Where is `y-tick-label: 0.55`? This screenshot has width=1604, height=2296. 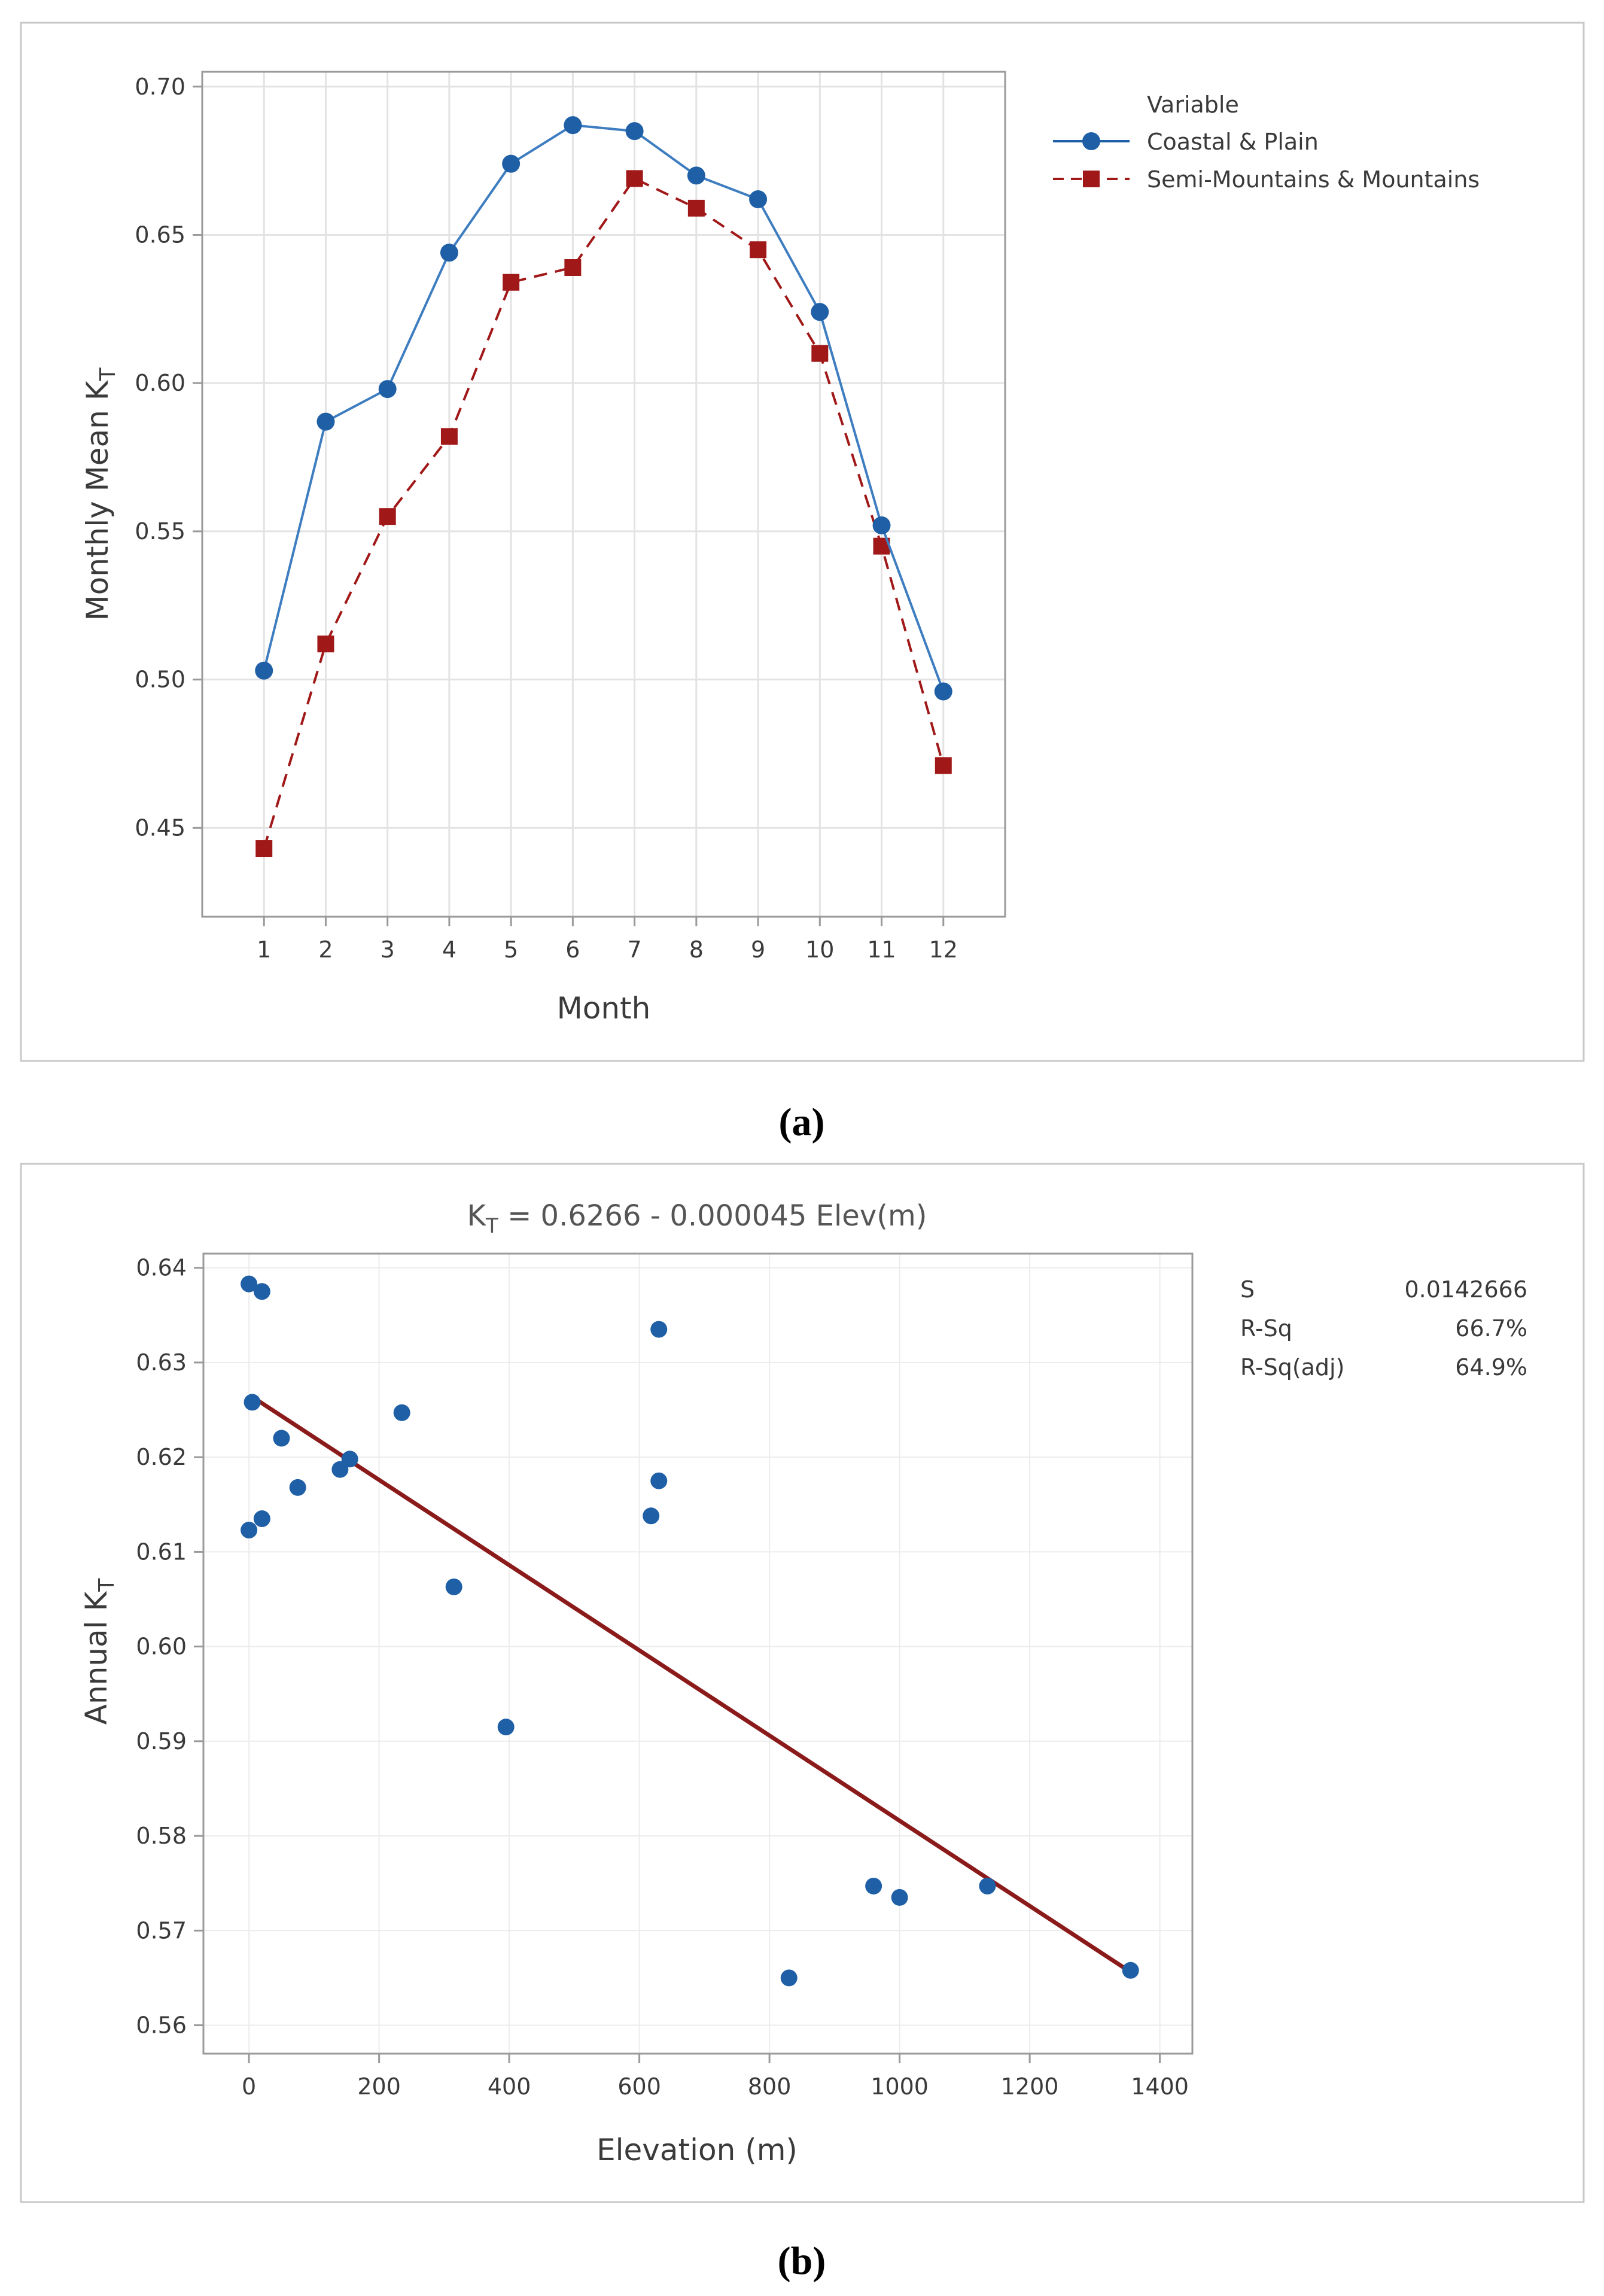 y-tick-label: 0.55 is located at coordinates (160, 531).